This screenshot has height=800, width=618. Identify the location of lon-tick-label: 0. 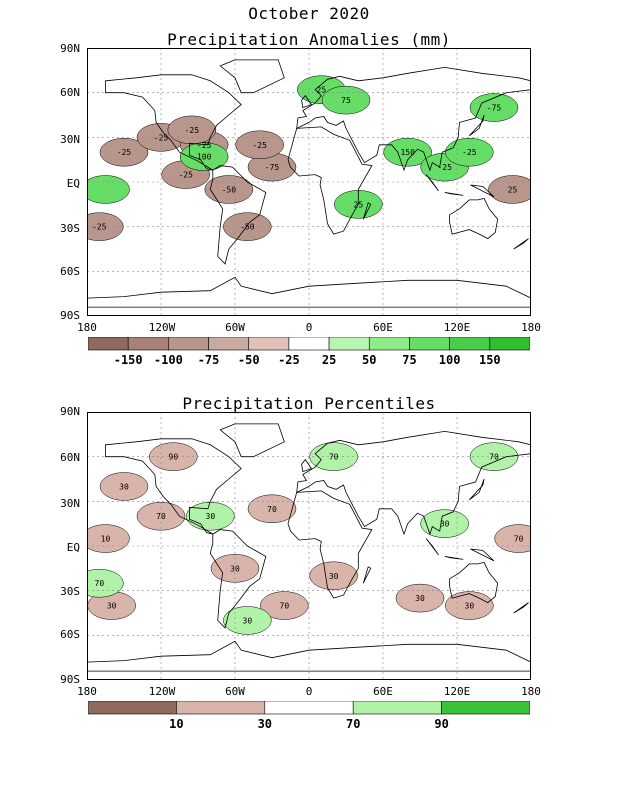
(309, 691).